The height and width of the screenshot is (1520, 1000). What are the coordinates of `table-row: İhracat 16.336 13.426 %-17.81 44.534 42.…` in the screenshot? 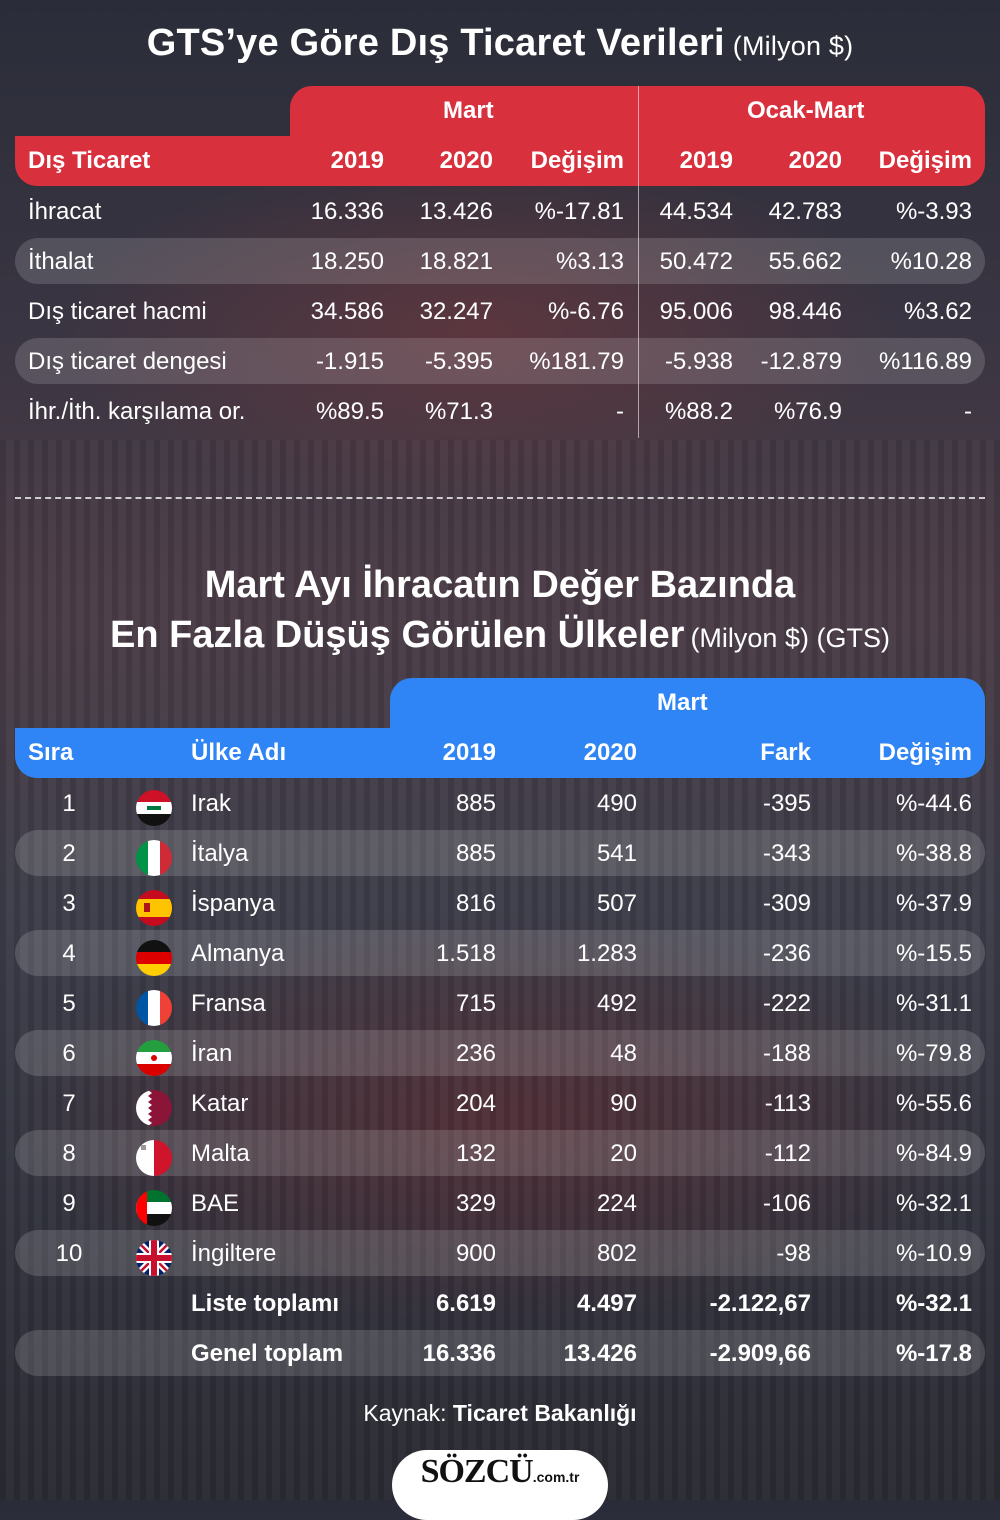 It's located at (500, 211).